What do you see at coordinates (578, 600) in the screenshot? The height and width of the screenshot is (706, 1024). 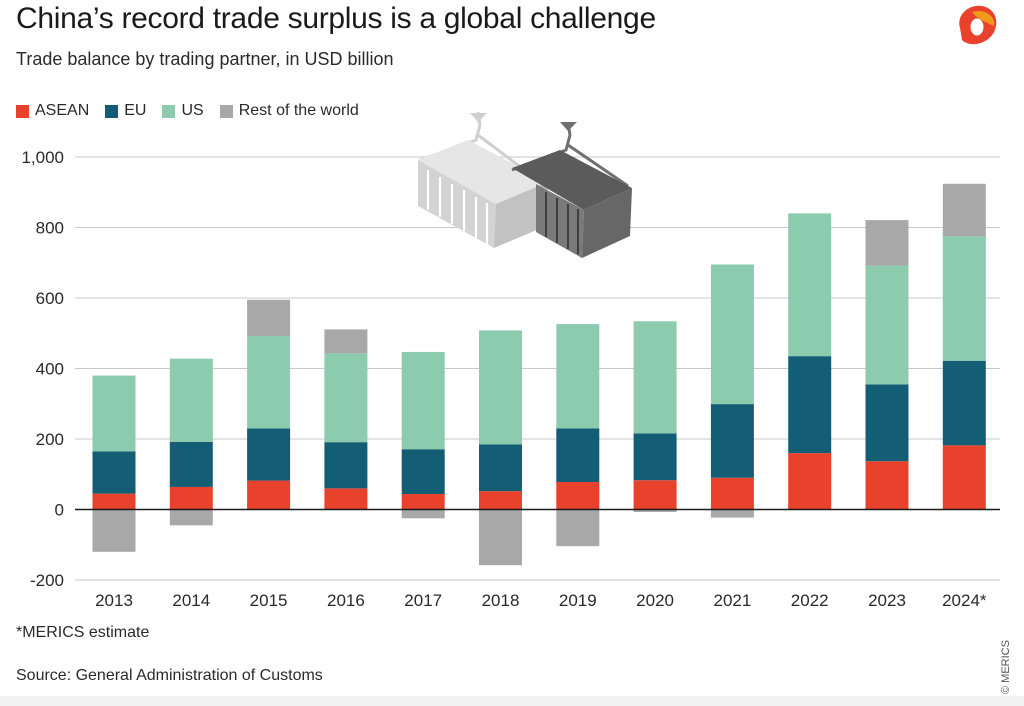 I see `x-tick-label: 2019` at bounding box center [578, 600].